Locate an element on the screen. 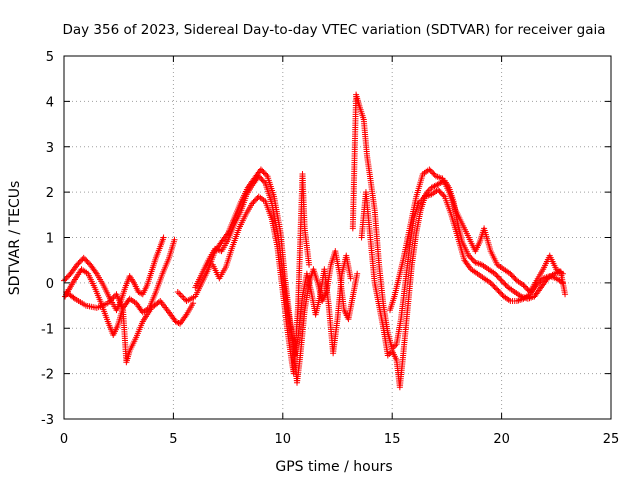  series-trace-a is located at coordinates (114, 274).